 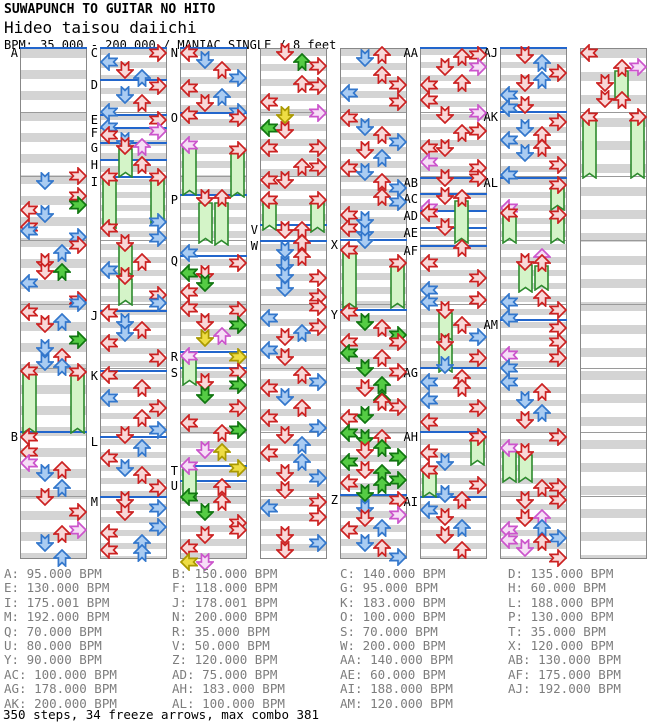 I want to click on bpm-legend-item: A: 95.000 BPM, so click(x=53, y=573).